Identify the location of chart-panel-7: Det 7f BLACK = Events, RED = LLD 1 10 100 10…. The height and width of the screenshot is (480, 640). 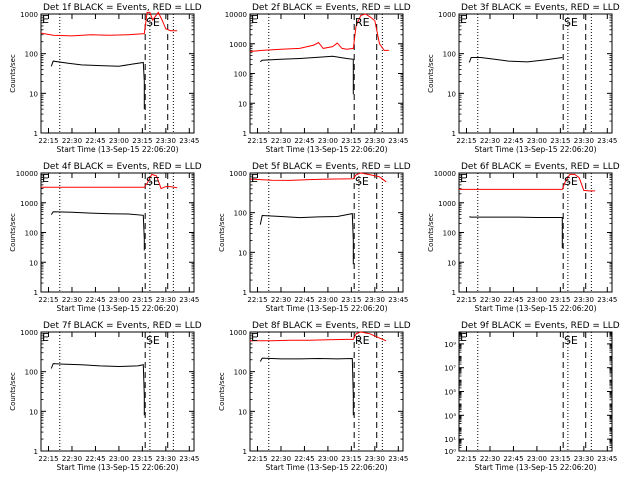
(105, 396).